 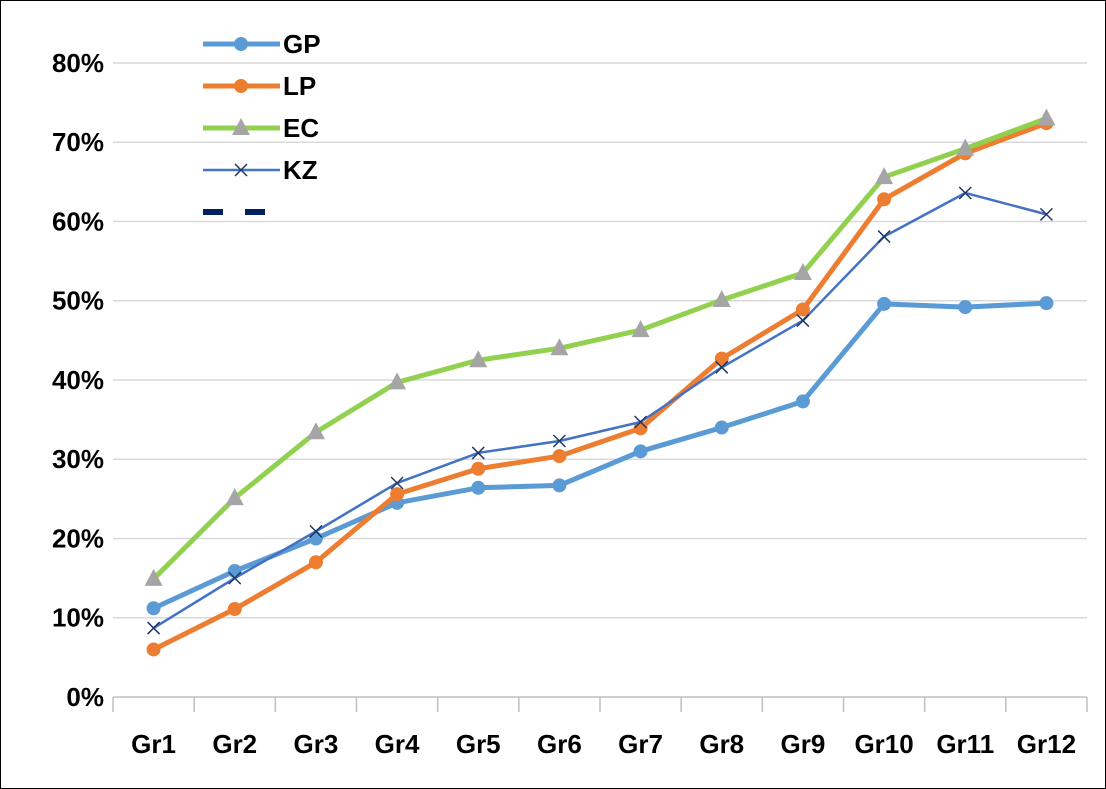 What do you see at coordinates (78, 63) in the screenshot?
I see `y-tick-label: 80%` at bounding box center [78, 63].